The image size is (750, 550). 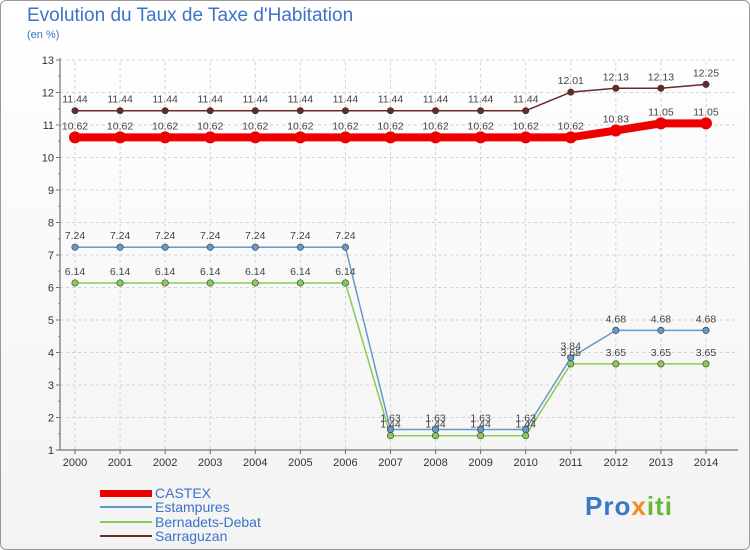 What do you see at coordinates (51, 354) in the screenshot?
I see `y-tick-label: 4` at bounding box center [51, 354].